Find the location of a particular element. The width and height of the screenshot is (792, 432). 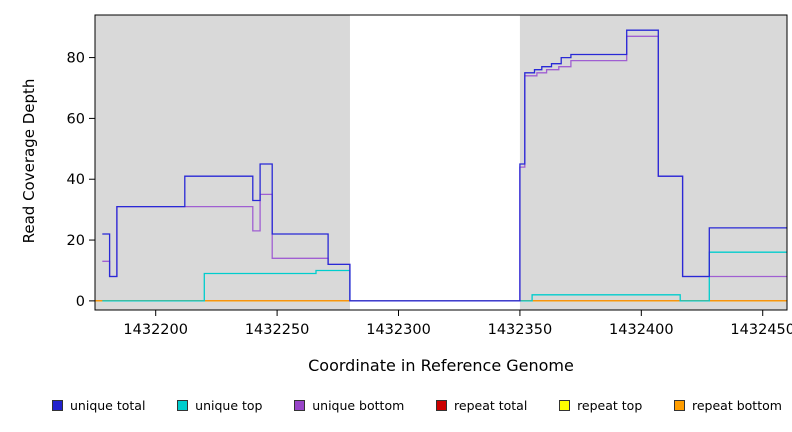

legend-item-repeat-top: repeat top is located at coordinates (600, 405).